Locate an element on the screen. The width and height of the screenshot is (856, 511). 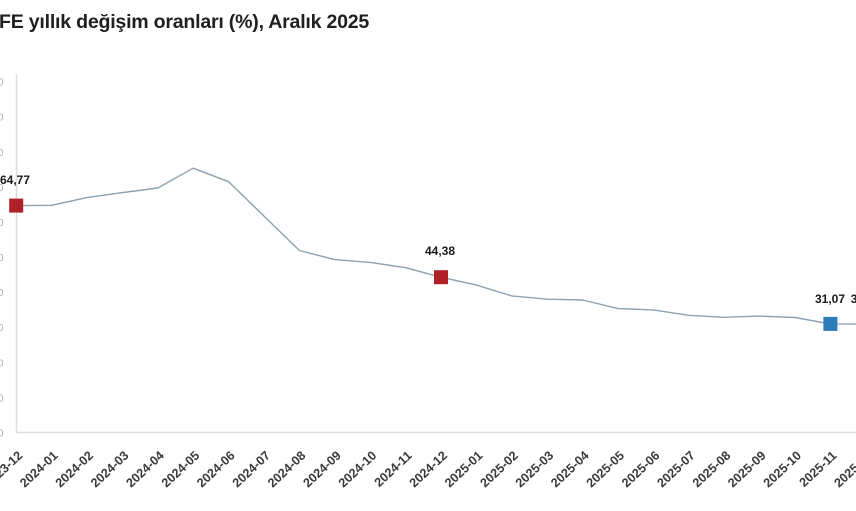
svg-text: 50,00 is located at coordinates (2, 258).